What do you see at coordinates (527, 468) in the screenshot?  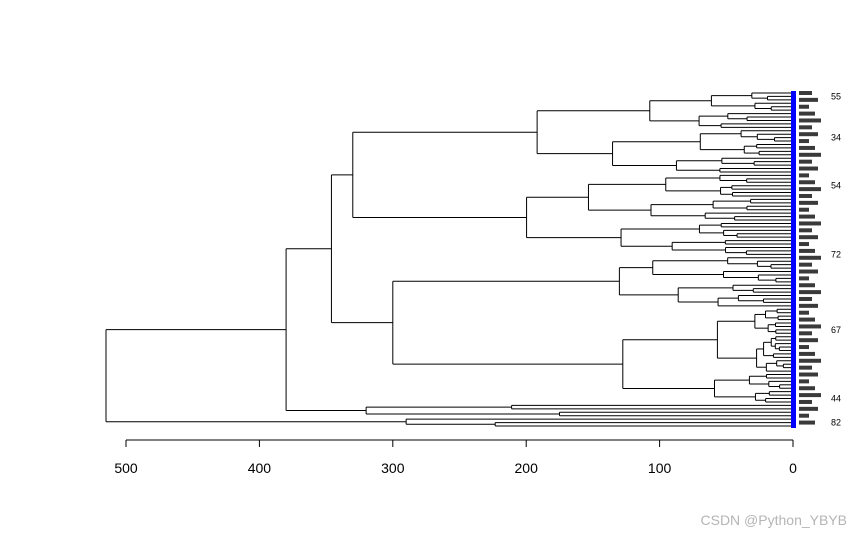 I see `x-tick-label: 200` at bounding box center [527, 468].